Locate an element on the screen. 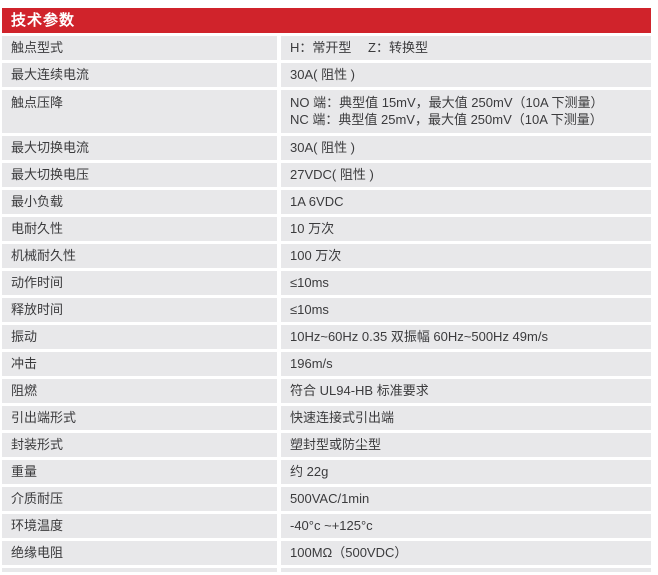  row-label: 最大连续电流 is located at coordinates (139, 75).